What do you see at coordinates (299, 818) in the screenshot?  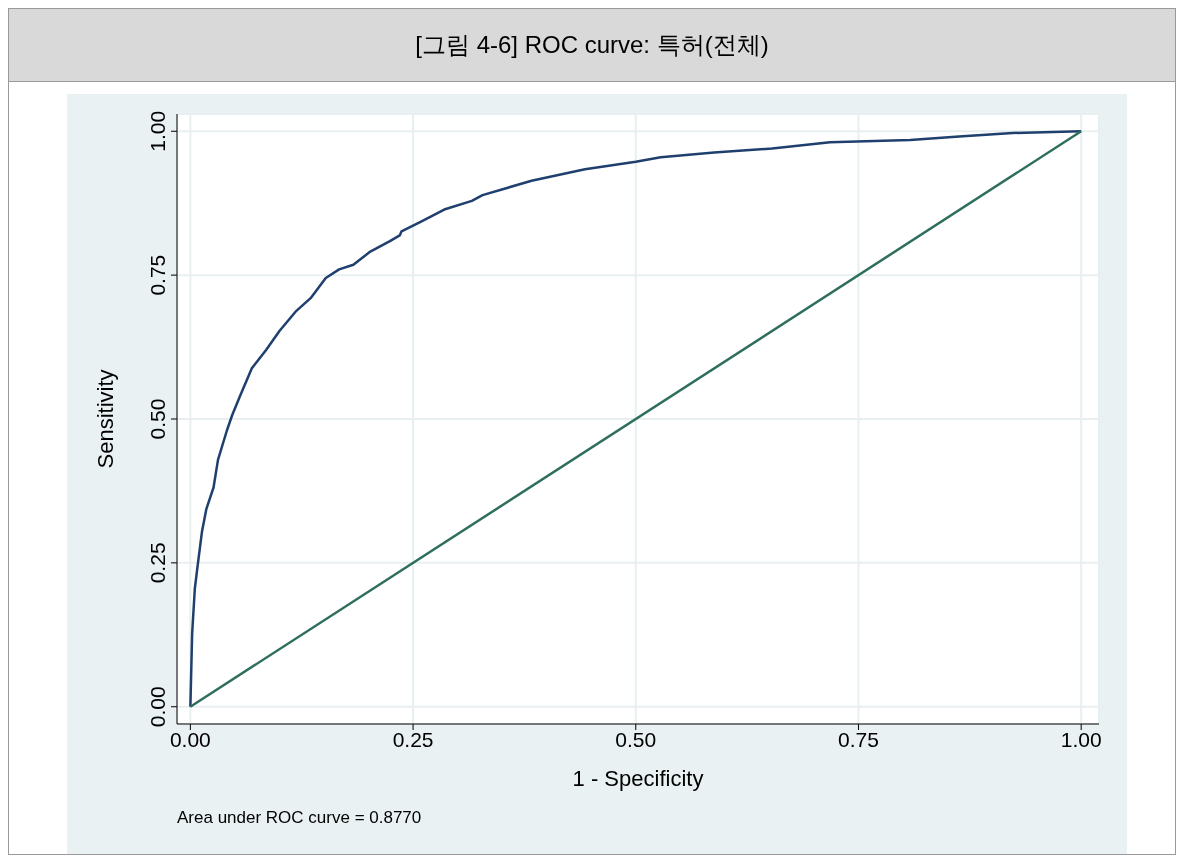 I see `text: Area under ROC curve = 0.8770` at bounding box center [299, 818].